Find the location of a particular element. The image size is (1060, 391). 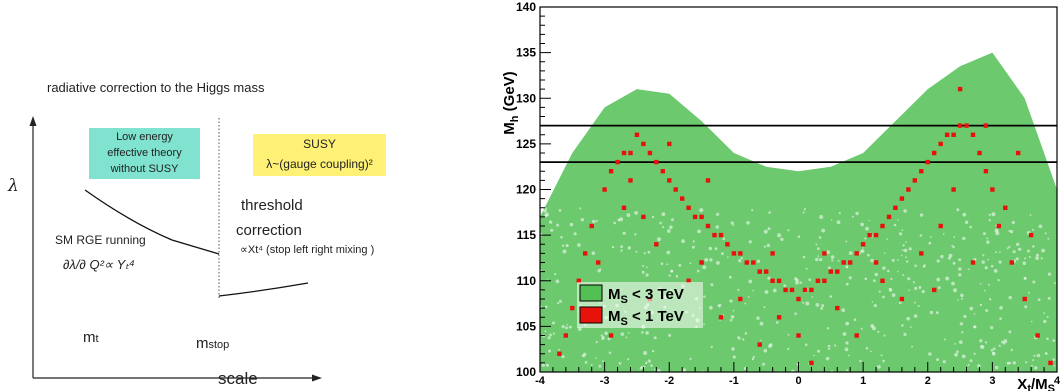

mt-label-base: m is located at coordinates (89, 337).